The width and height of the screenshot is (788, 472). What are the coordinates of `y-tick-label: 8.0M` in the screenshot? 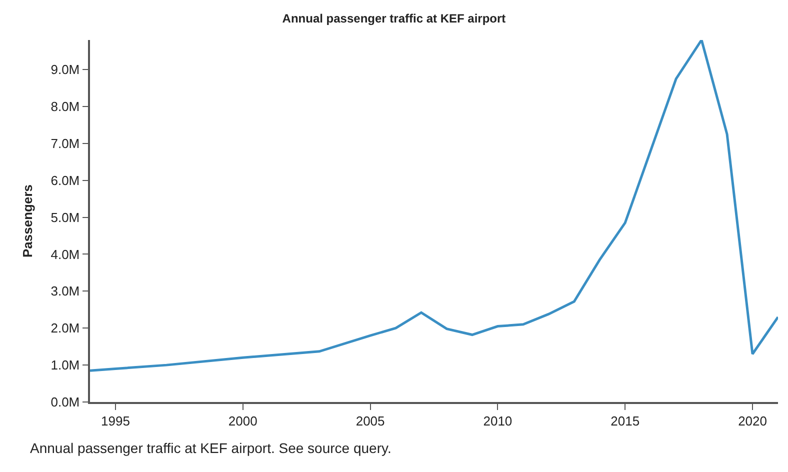 It's located at (65, 106).